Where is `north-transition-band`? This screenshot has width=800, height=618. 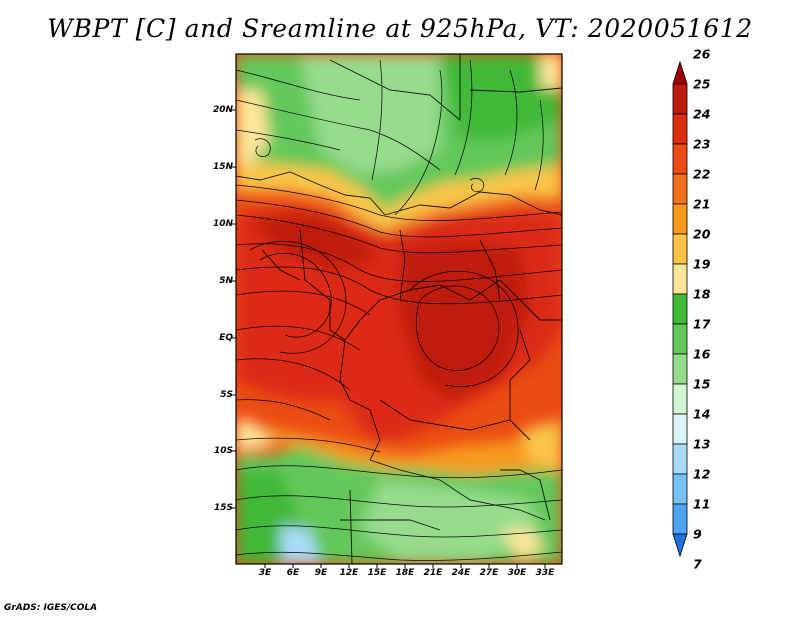 north-transition-band is located at coordinates (399, 196).